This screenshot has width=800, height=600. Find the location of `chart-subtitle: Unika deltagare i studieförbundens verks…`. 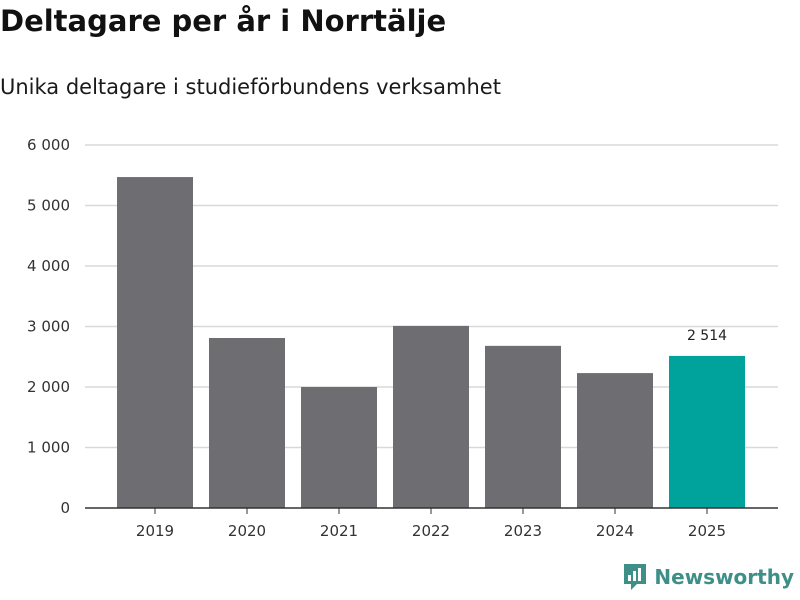

chart-subtitle: Unika deltagare i studieförbundens verks… is located at coordinates (250, 87).